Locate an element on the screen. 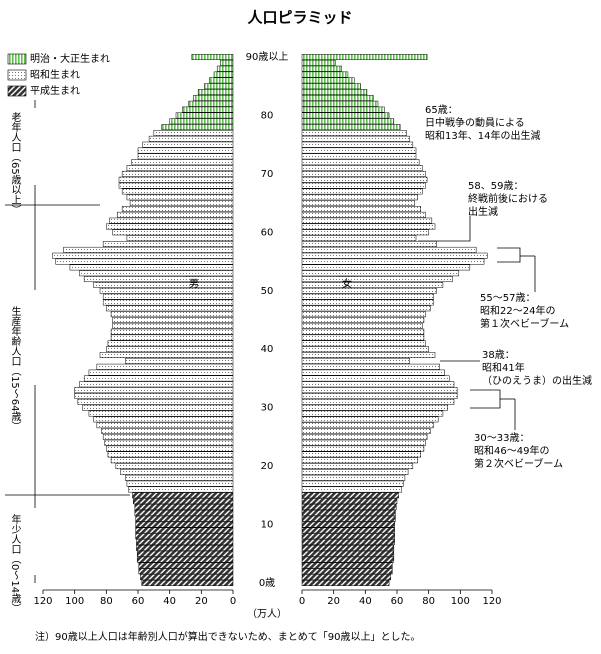  male-label: 男 is located at coordinates (194, 284).